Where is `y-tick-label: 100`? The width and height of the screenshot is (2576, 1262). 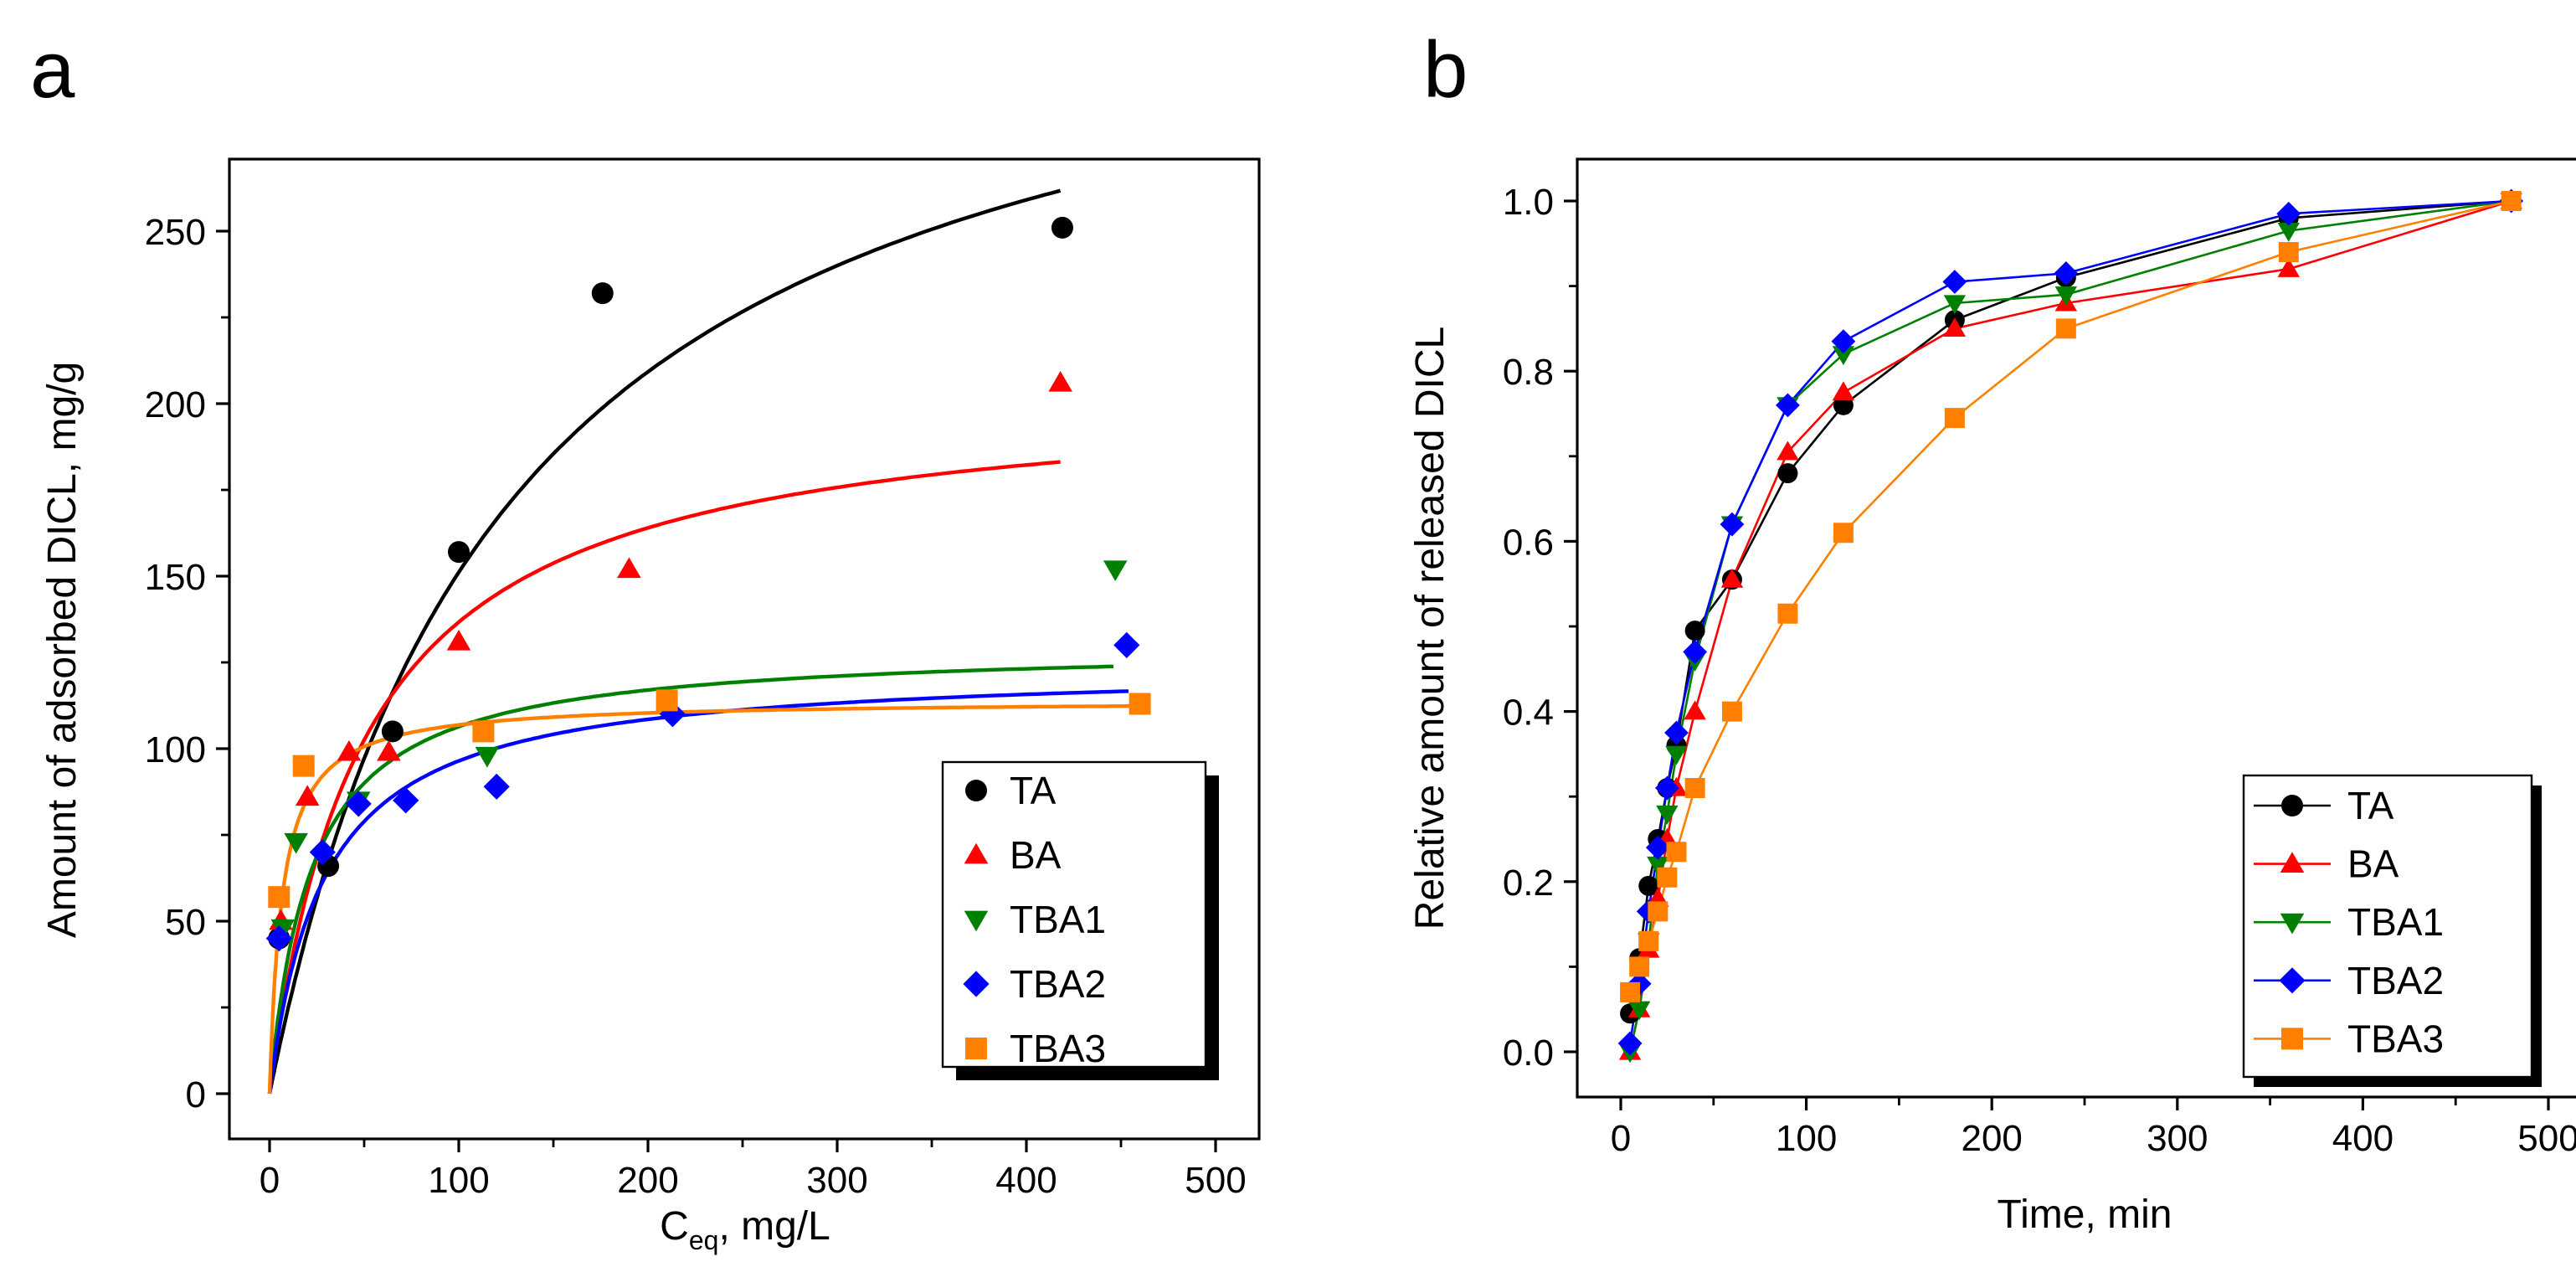
y-tick-label: 100 is located at coordinates (176, 750).